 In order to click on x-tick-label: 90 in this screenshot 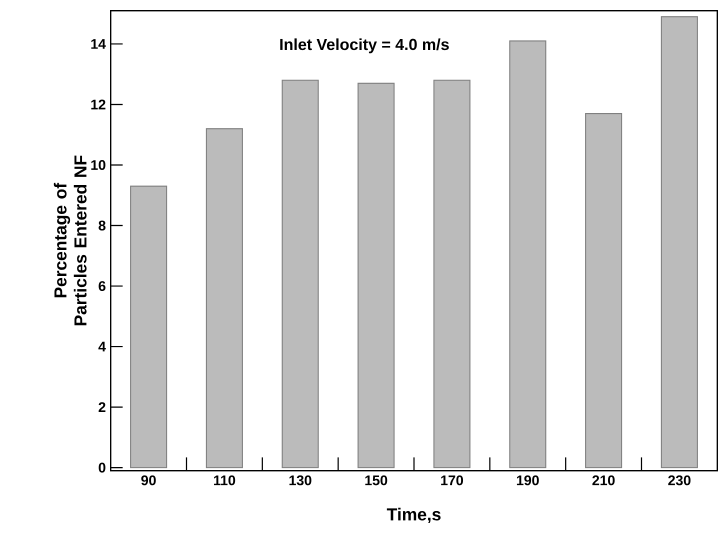, I will do `click(148, 480)`.